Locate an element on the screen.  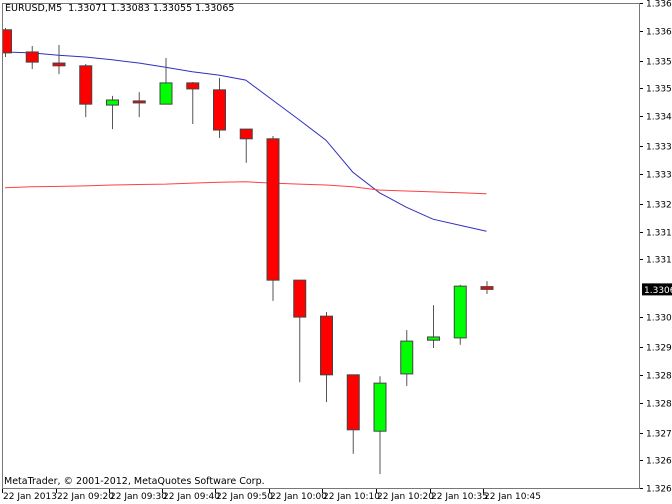
y-tick-label: 1.33685 is located at coordinates (659, 5).